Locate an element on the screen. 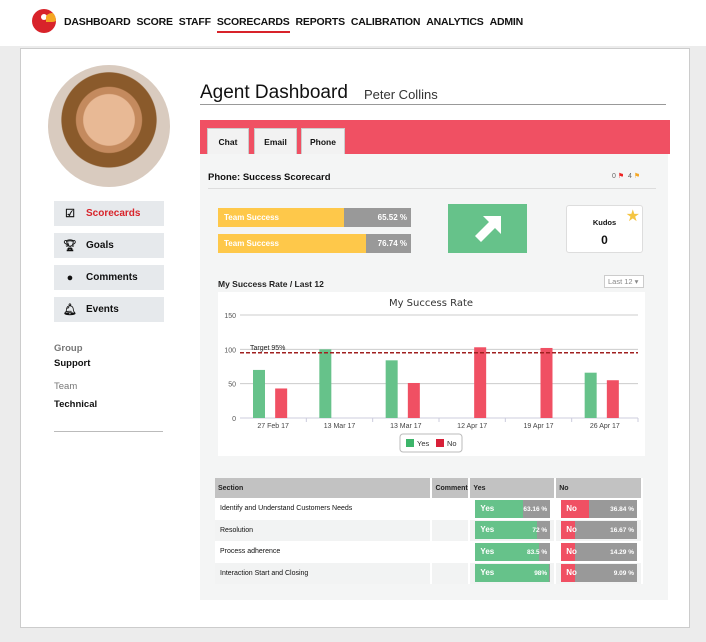 This screenshot has height=642, width=706. no-cell: No 16.67 % is located at coordinates (599, 530).